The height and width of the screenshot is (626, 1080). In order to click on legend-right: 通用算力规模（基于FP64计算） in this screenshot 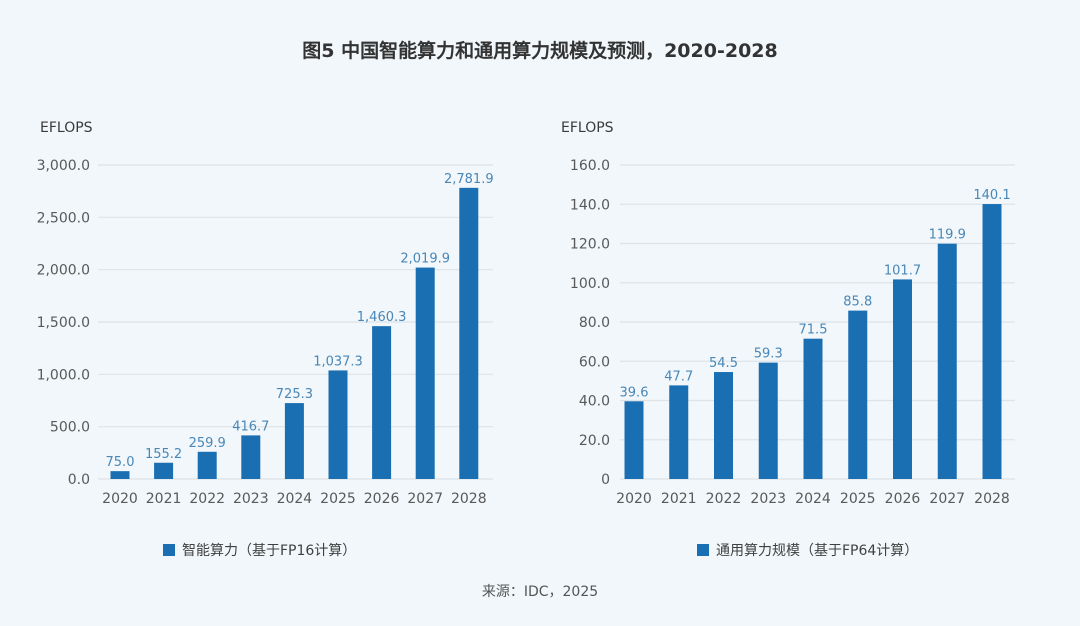, I will do `click(807, 550)`.